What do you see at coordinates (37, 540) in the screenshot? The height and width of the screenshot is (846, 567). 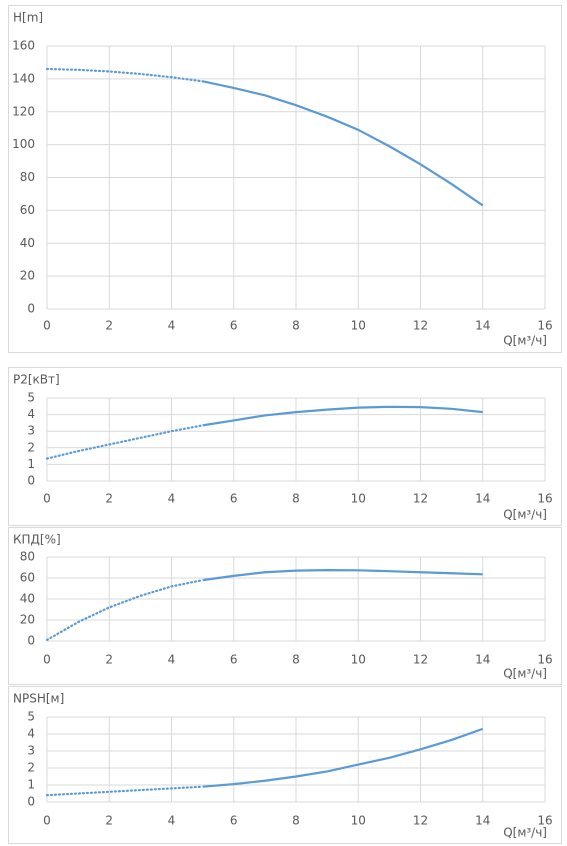 I see `y-axis-title: КПД[%]` at bounding box center [37, 540].